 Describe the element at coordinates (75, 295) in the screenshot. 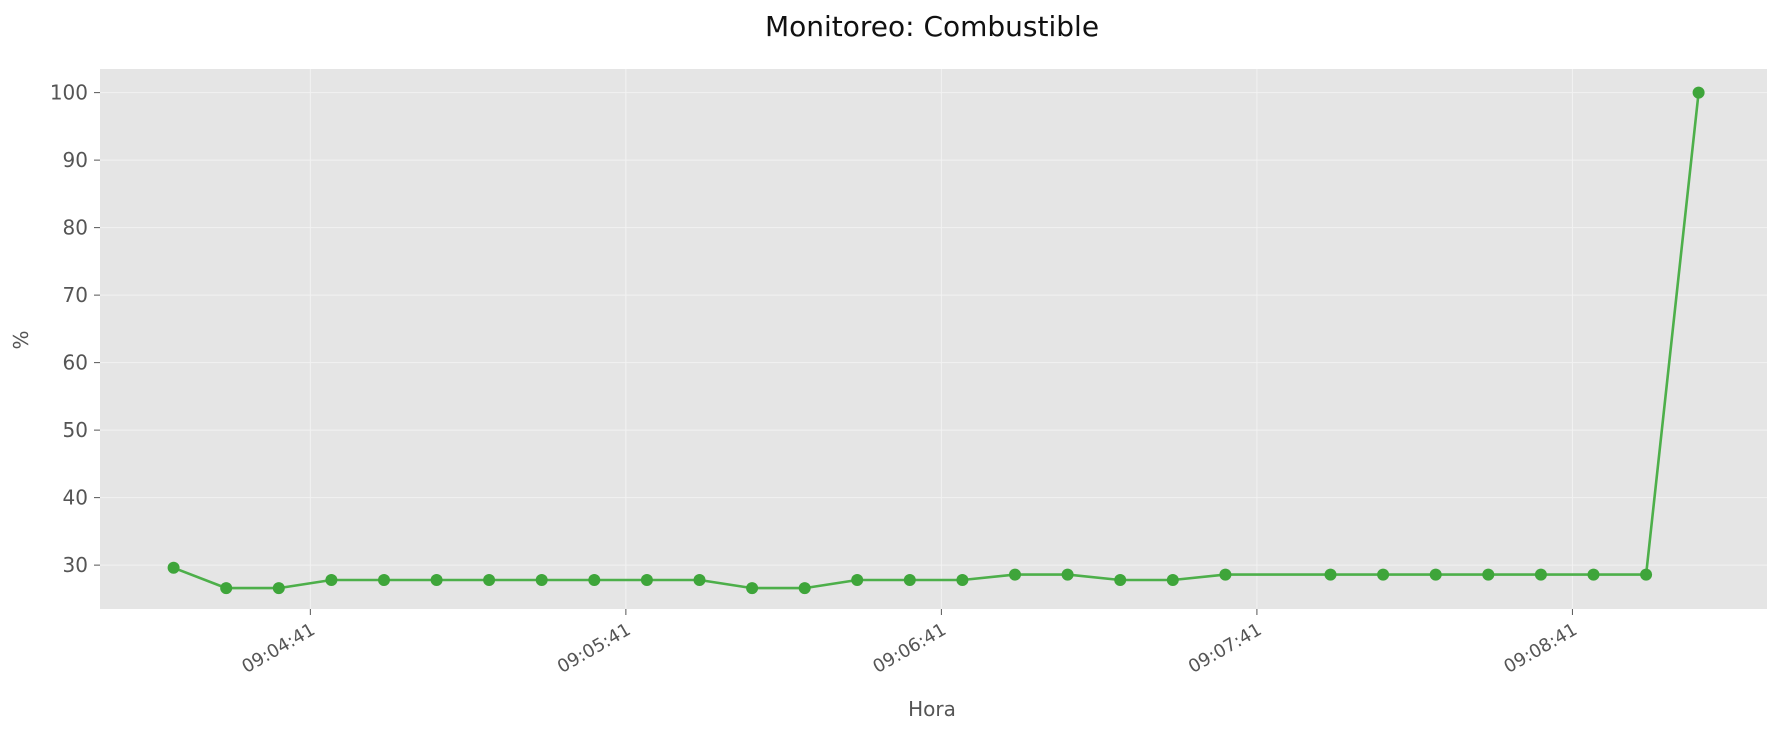

I see `y-tick-label: 70` at that location.